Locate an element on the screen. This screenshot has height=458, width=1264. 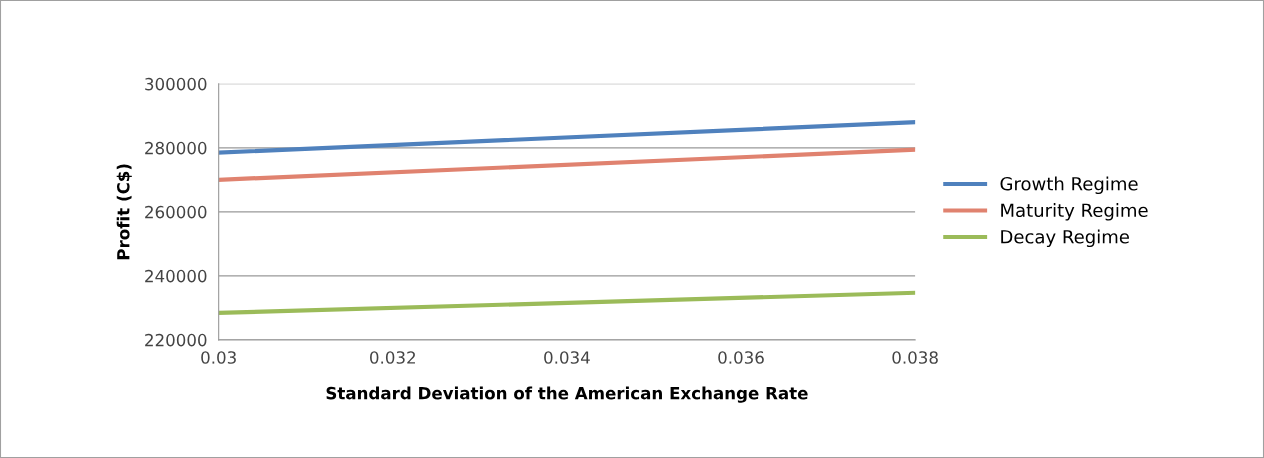
x-tick-label: 0.038 is located at coordinates (915, 357).